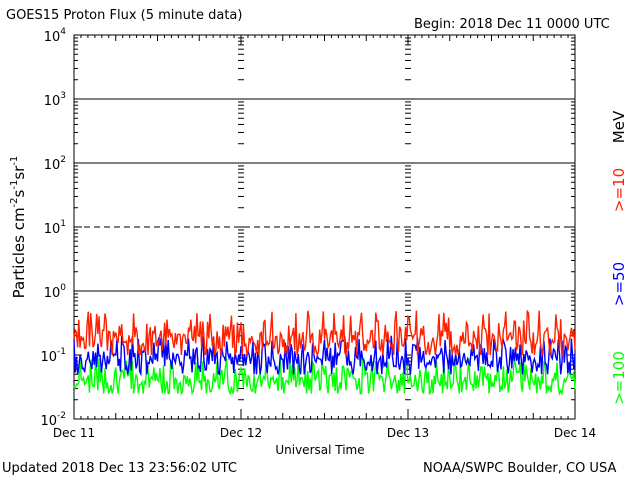 The image size is (640, 480). What do you see at coordinates (53, 356) in the screenshot?
I see `y-tick-label: 10⁻¹` at bounding box center [53, 356].